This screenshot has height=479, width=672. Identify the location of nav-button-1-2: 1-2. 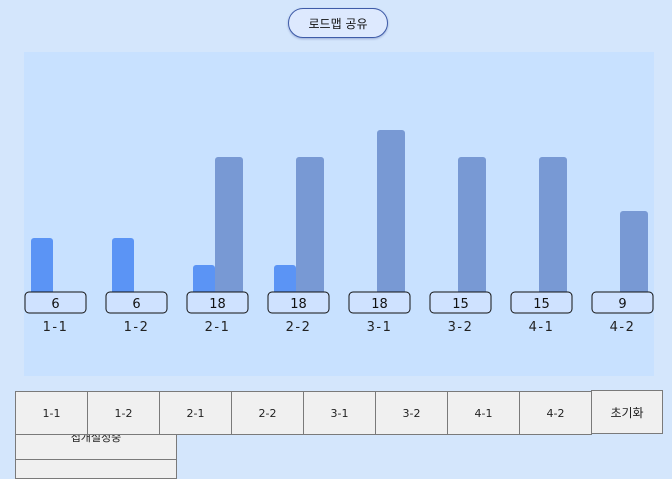
(123, 413).